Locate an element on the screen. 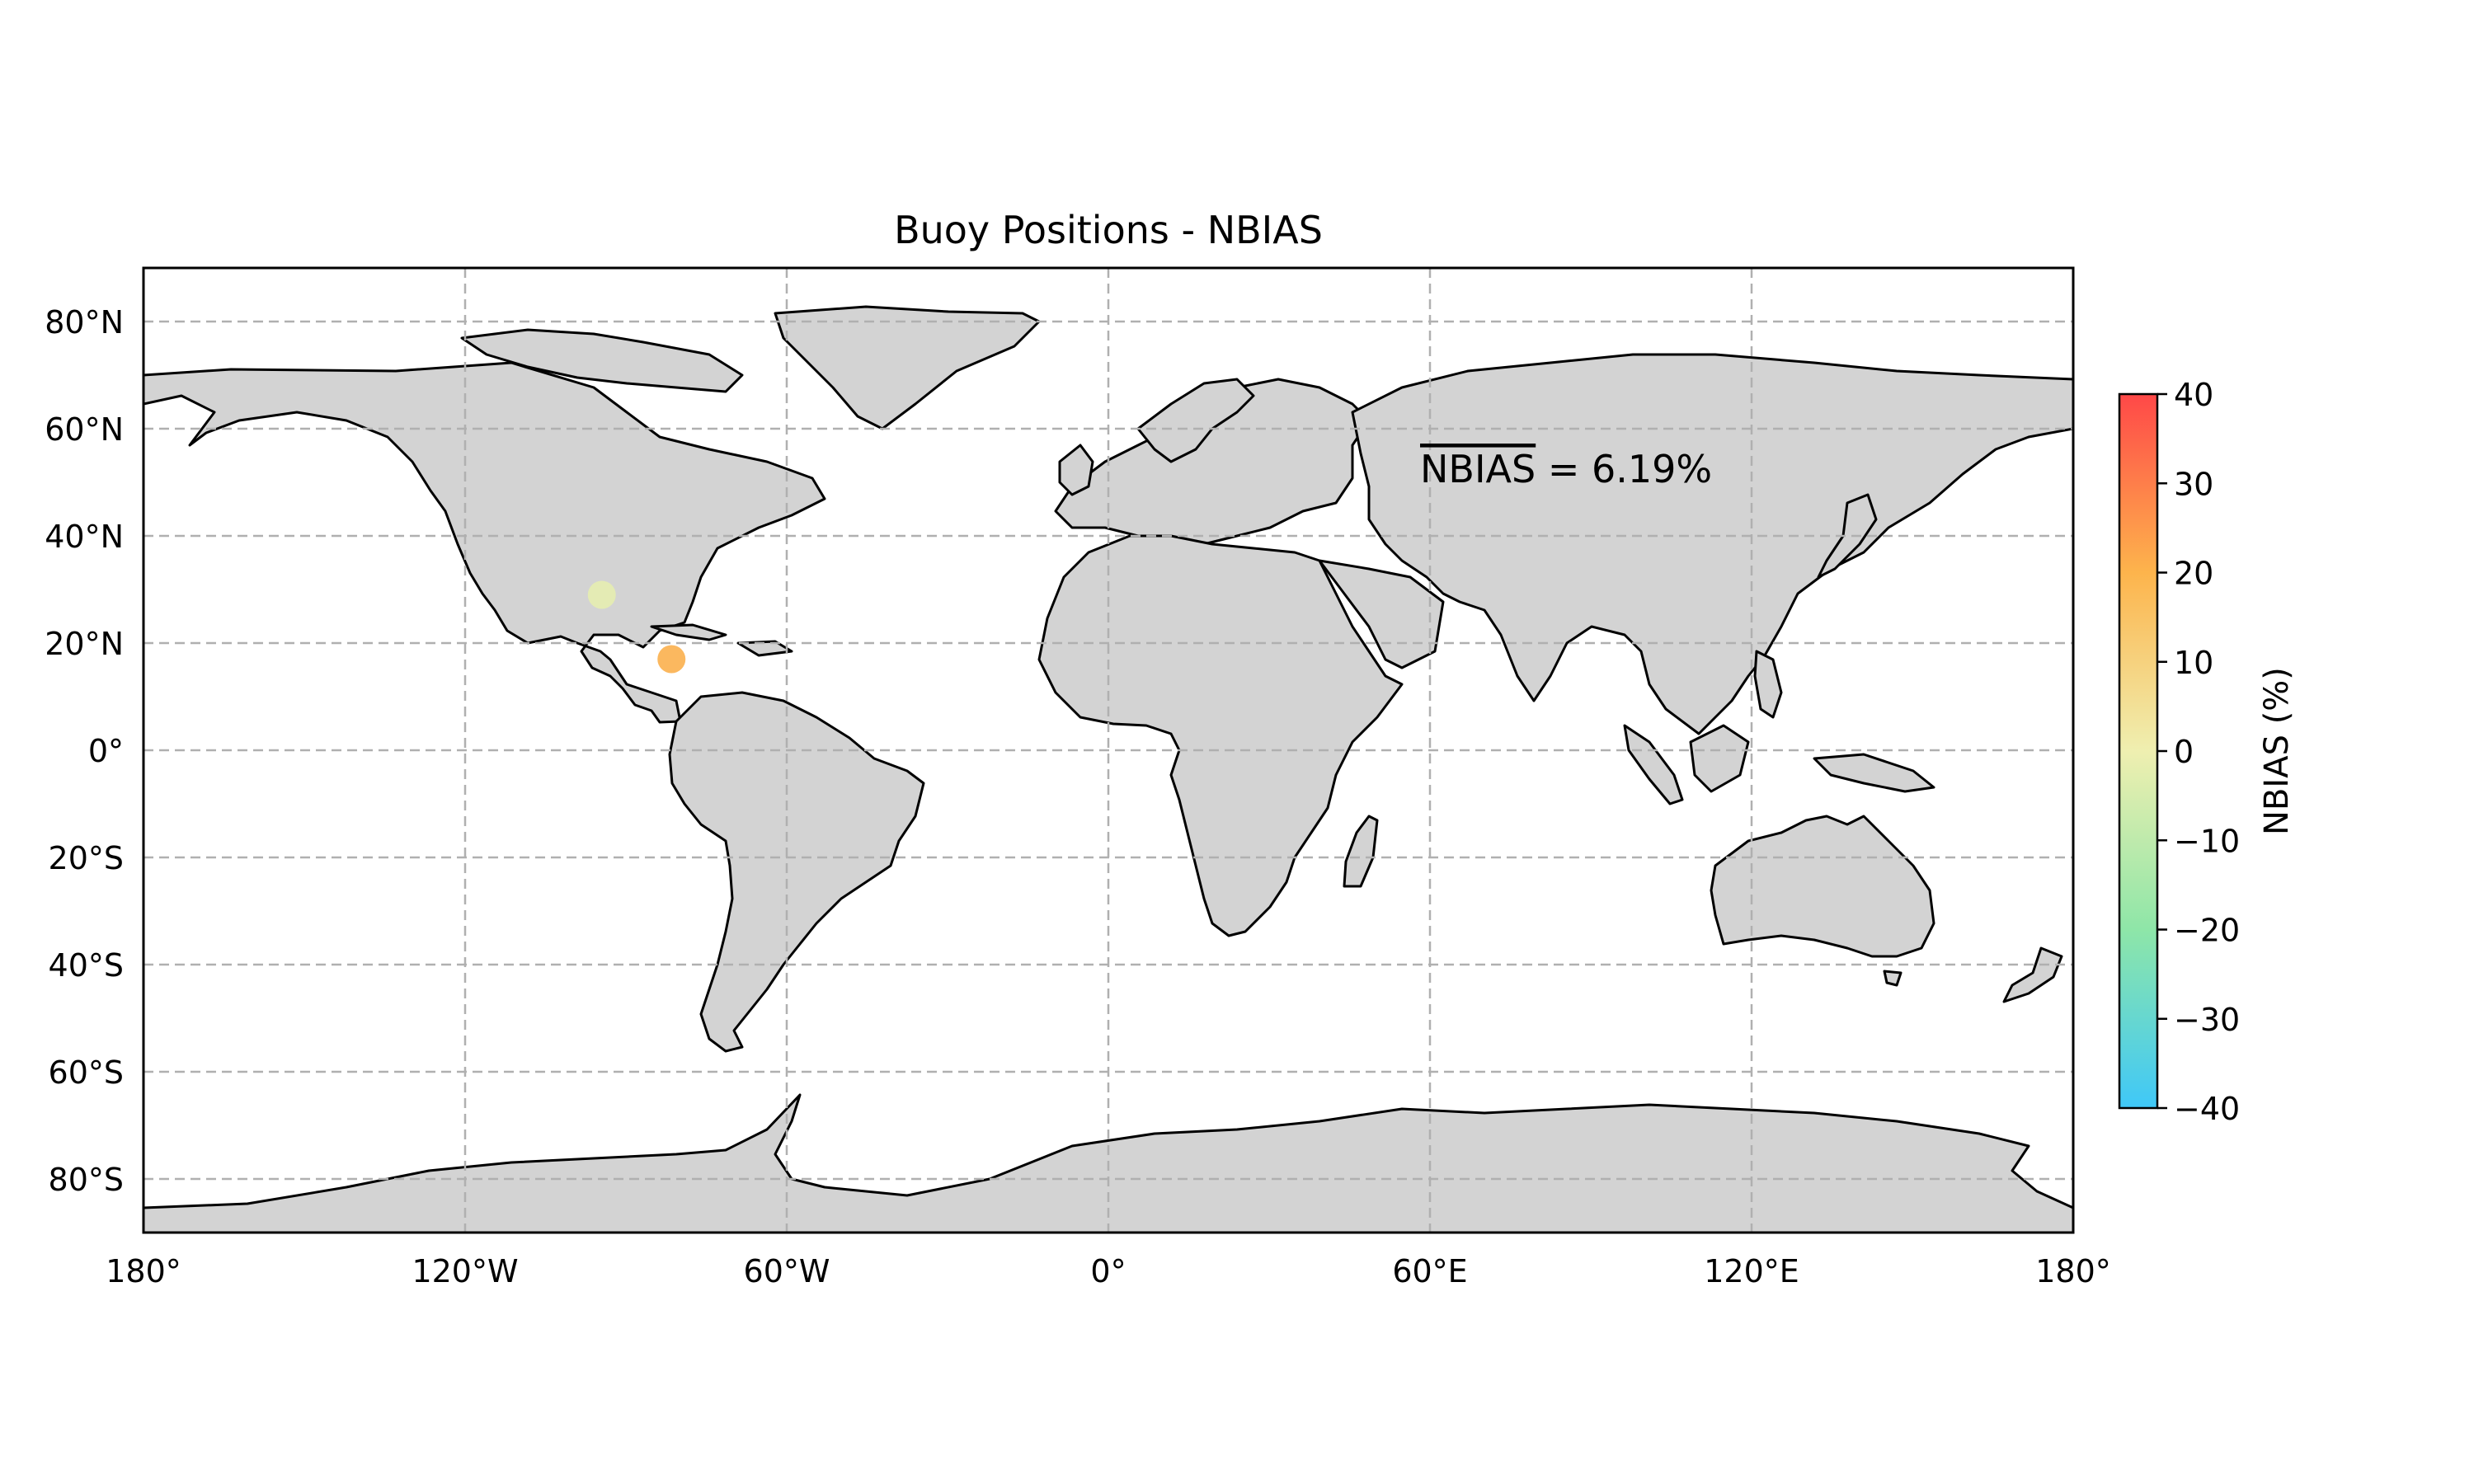 This screenshot has height=1484, width=2474. british-isles is located at coordinates (1076, 470).